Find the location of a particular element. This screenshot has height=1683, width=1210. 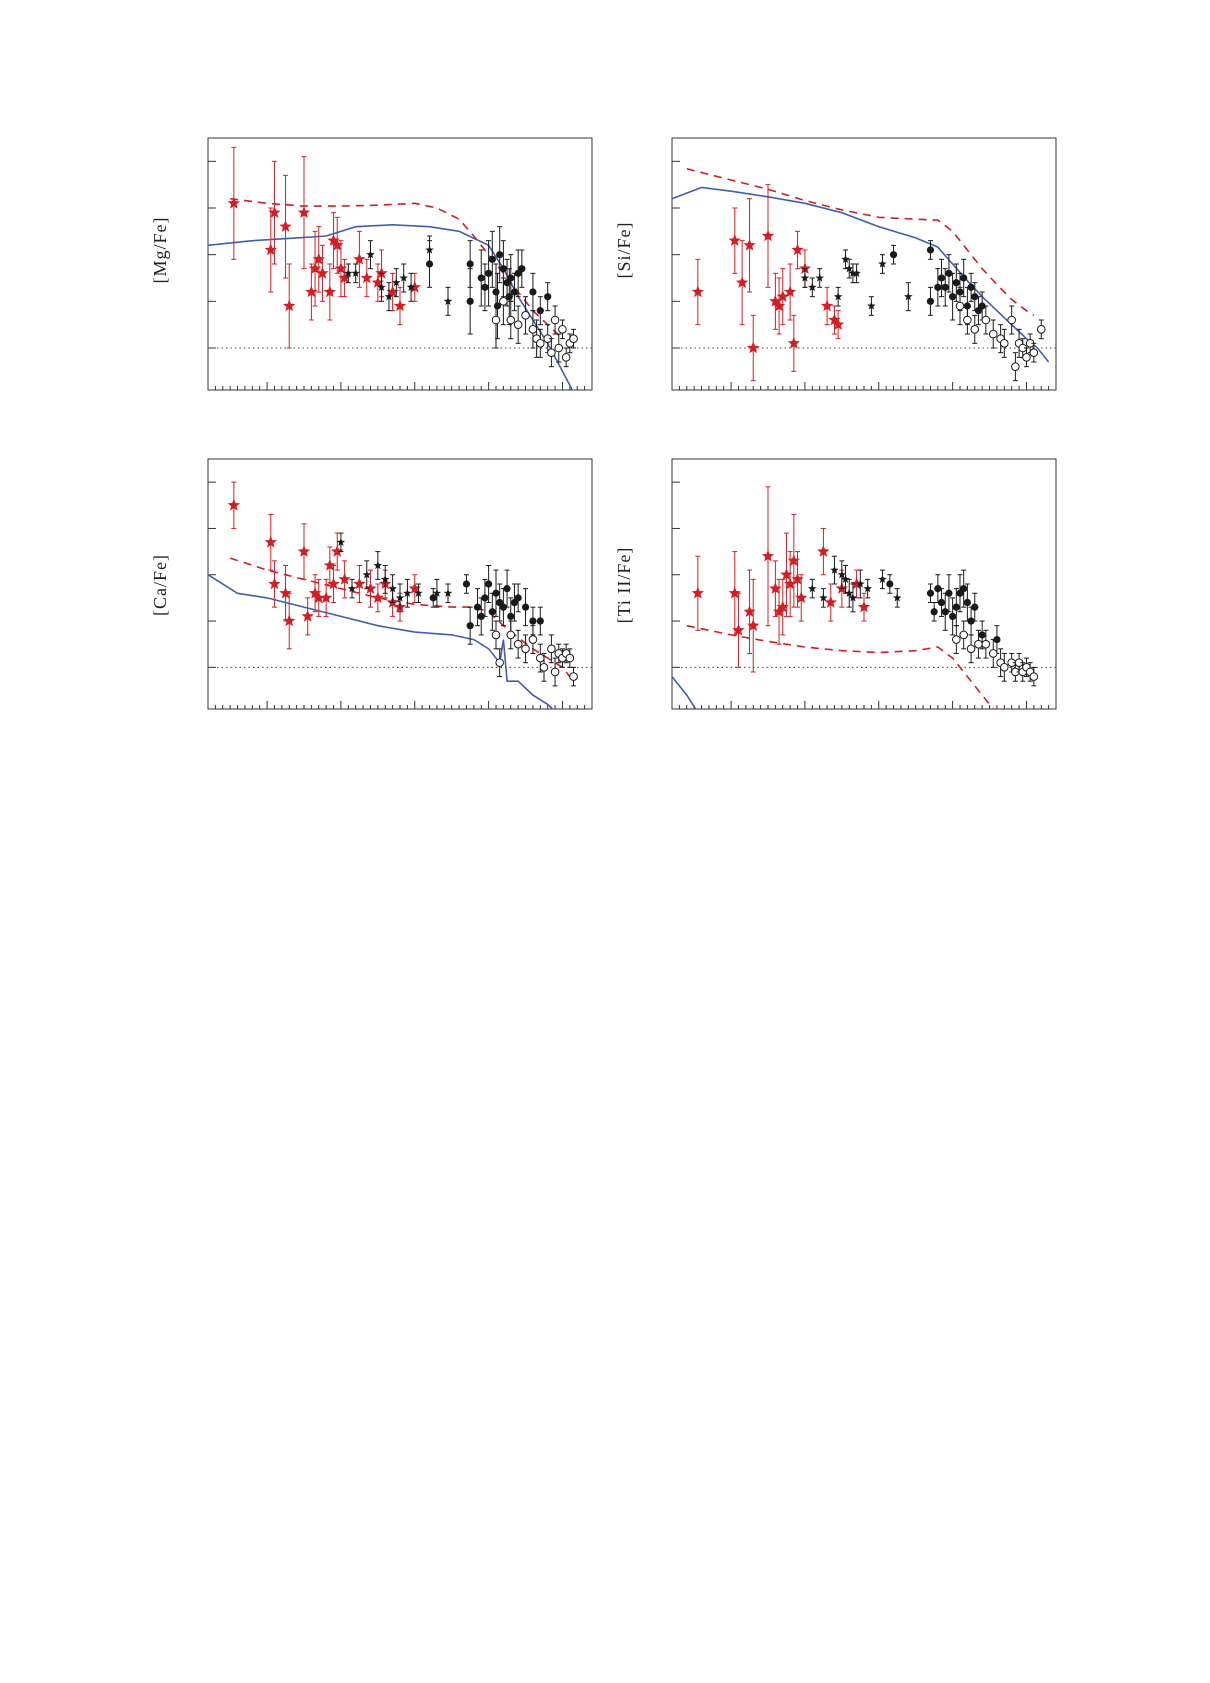

ti-ii-fe-panel: [Ti II/Fe] is located at coordinates (835, 584).